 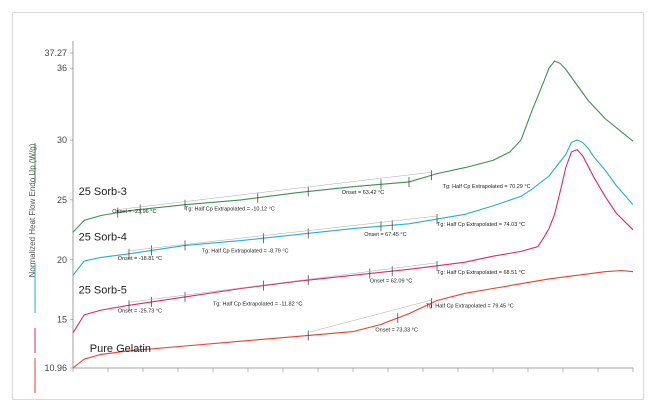 What do you see at coordinates (470, 307) in the screenshot?
I see `annotation-label: Tg: Half Cp Extrapolated = 79.45 °C` at bounding box center [470, 307].